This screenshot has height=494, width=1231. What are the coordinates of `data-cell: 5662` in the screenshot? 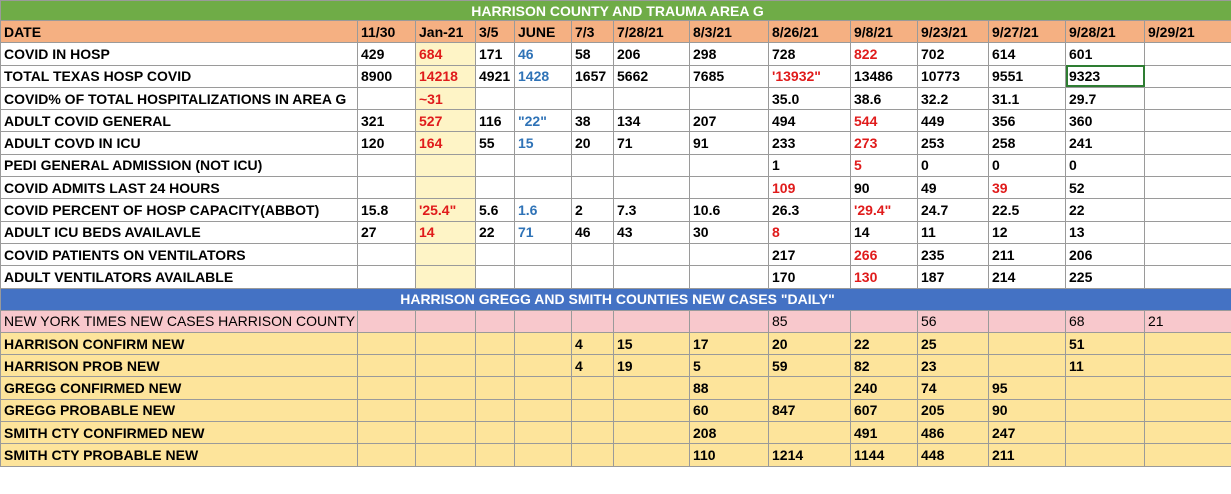 It's located at (651, 76).